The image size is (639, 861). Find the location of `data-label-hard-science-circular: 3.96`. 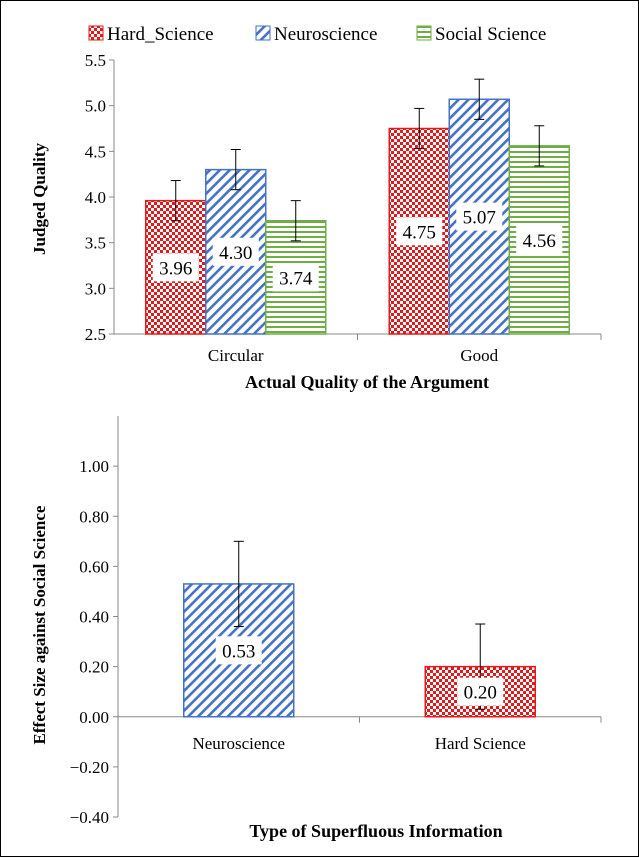

data-label-hard-science-circular: 3.96 is located at coordinates (175, 268).